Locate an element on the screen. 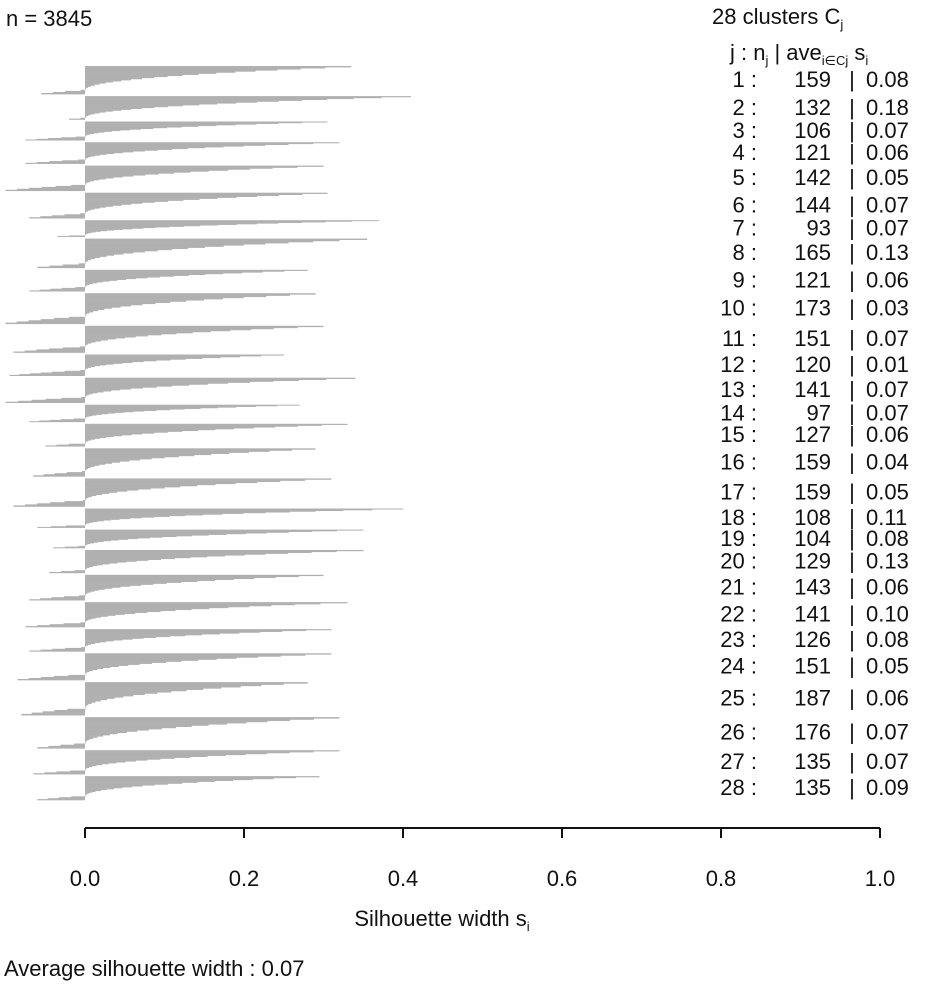 Image resolution: width=925 pixels, height=988 pixels. cluster-4-bars is located at coordinates (182, 153).